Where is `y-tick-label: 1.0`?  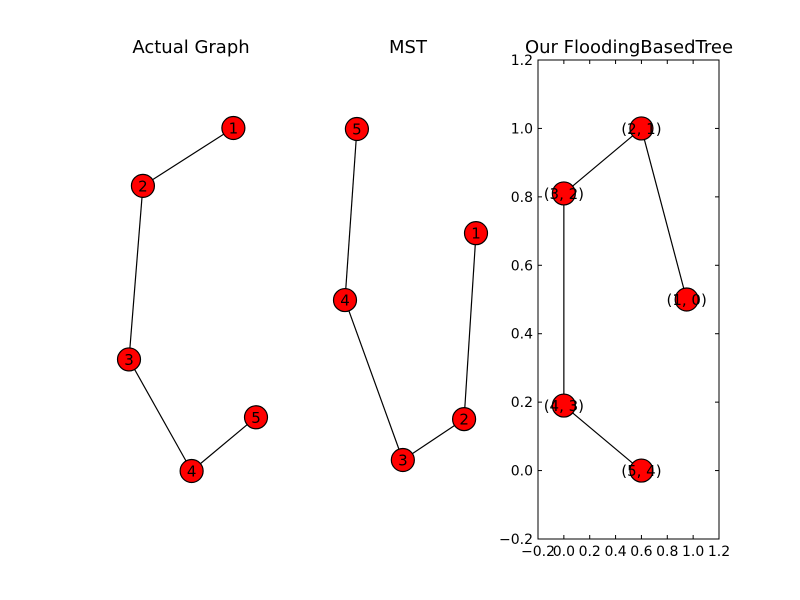 y-tick-label: 1.0 is located at coordinates (522, 129).